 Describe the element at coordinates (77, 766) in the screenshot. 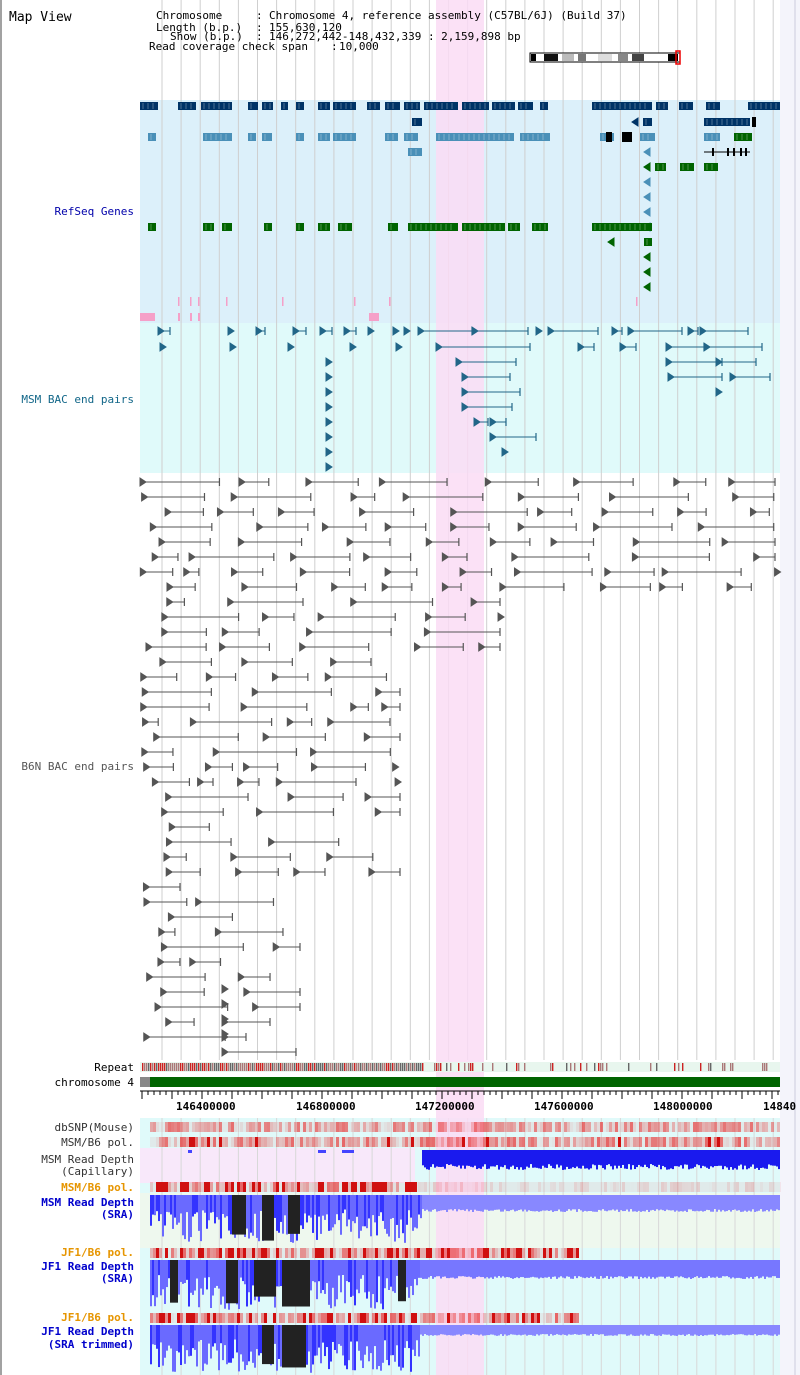

I see `b6n-bac-label: B6N BAC end pairs` at that location.